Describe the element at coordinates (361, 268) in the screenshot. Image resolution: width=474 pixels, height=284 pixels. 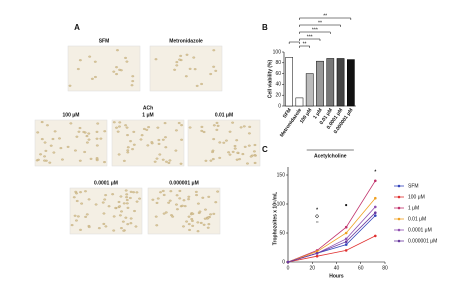
I see `x-tick-label: 60` at that location.